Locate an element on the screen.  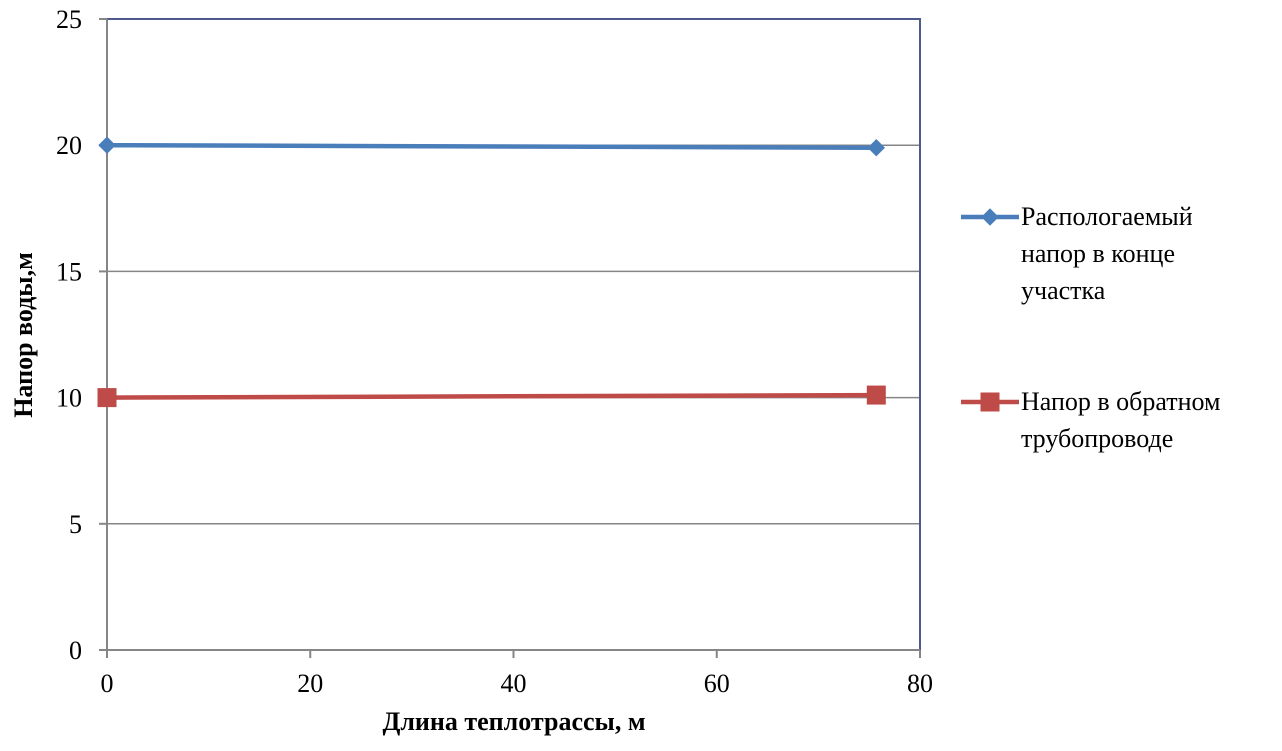
series-1-line is located at coordinates (491, 146).